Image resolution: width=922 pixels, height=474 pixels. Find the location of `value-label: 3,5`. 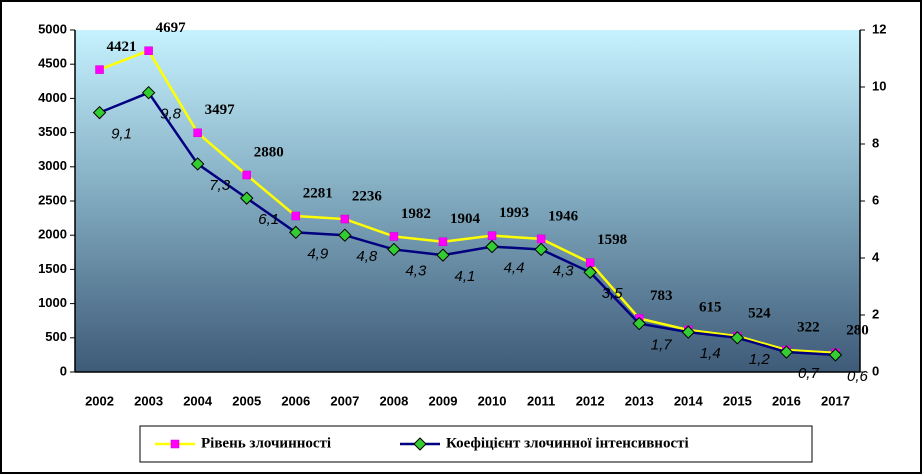

value-label: 3,5 is located at coordinates (613, 293).